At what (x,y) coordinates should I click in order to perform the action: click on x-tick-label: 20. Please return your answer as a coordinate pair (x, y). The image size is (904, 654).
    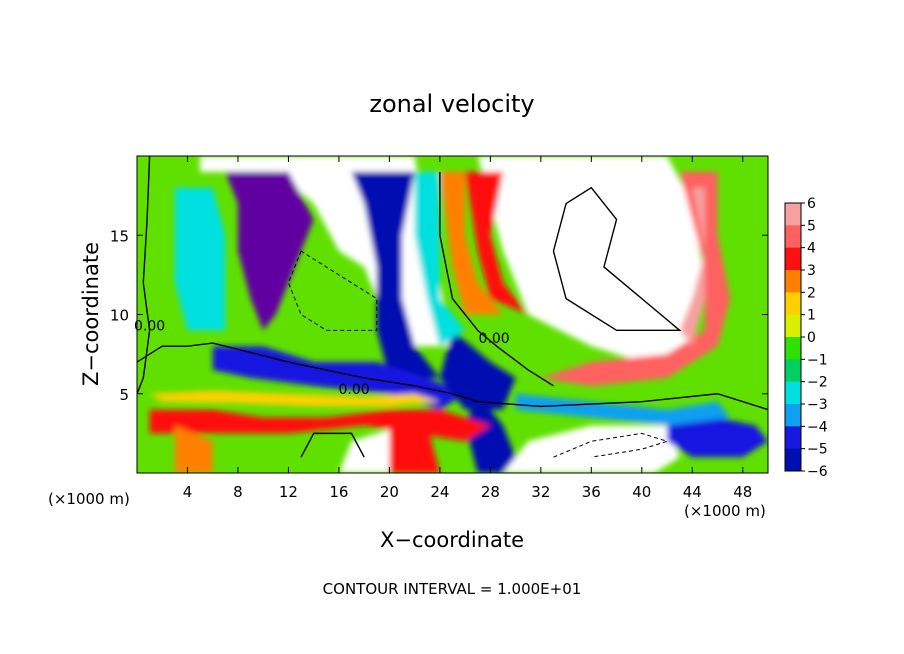
    Looking at the image, I should click on (389, 492).